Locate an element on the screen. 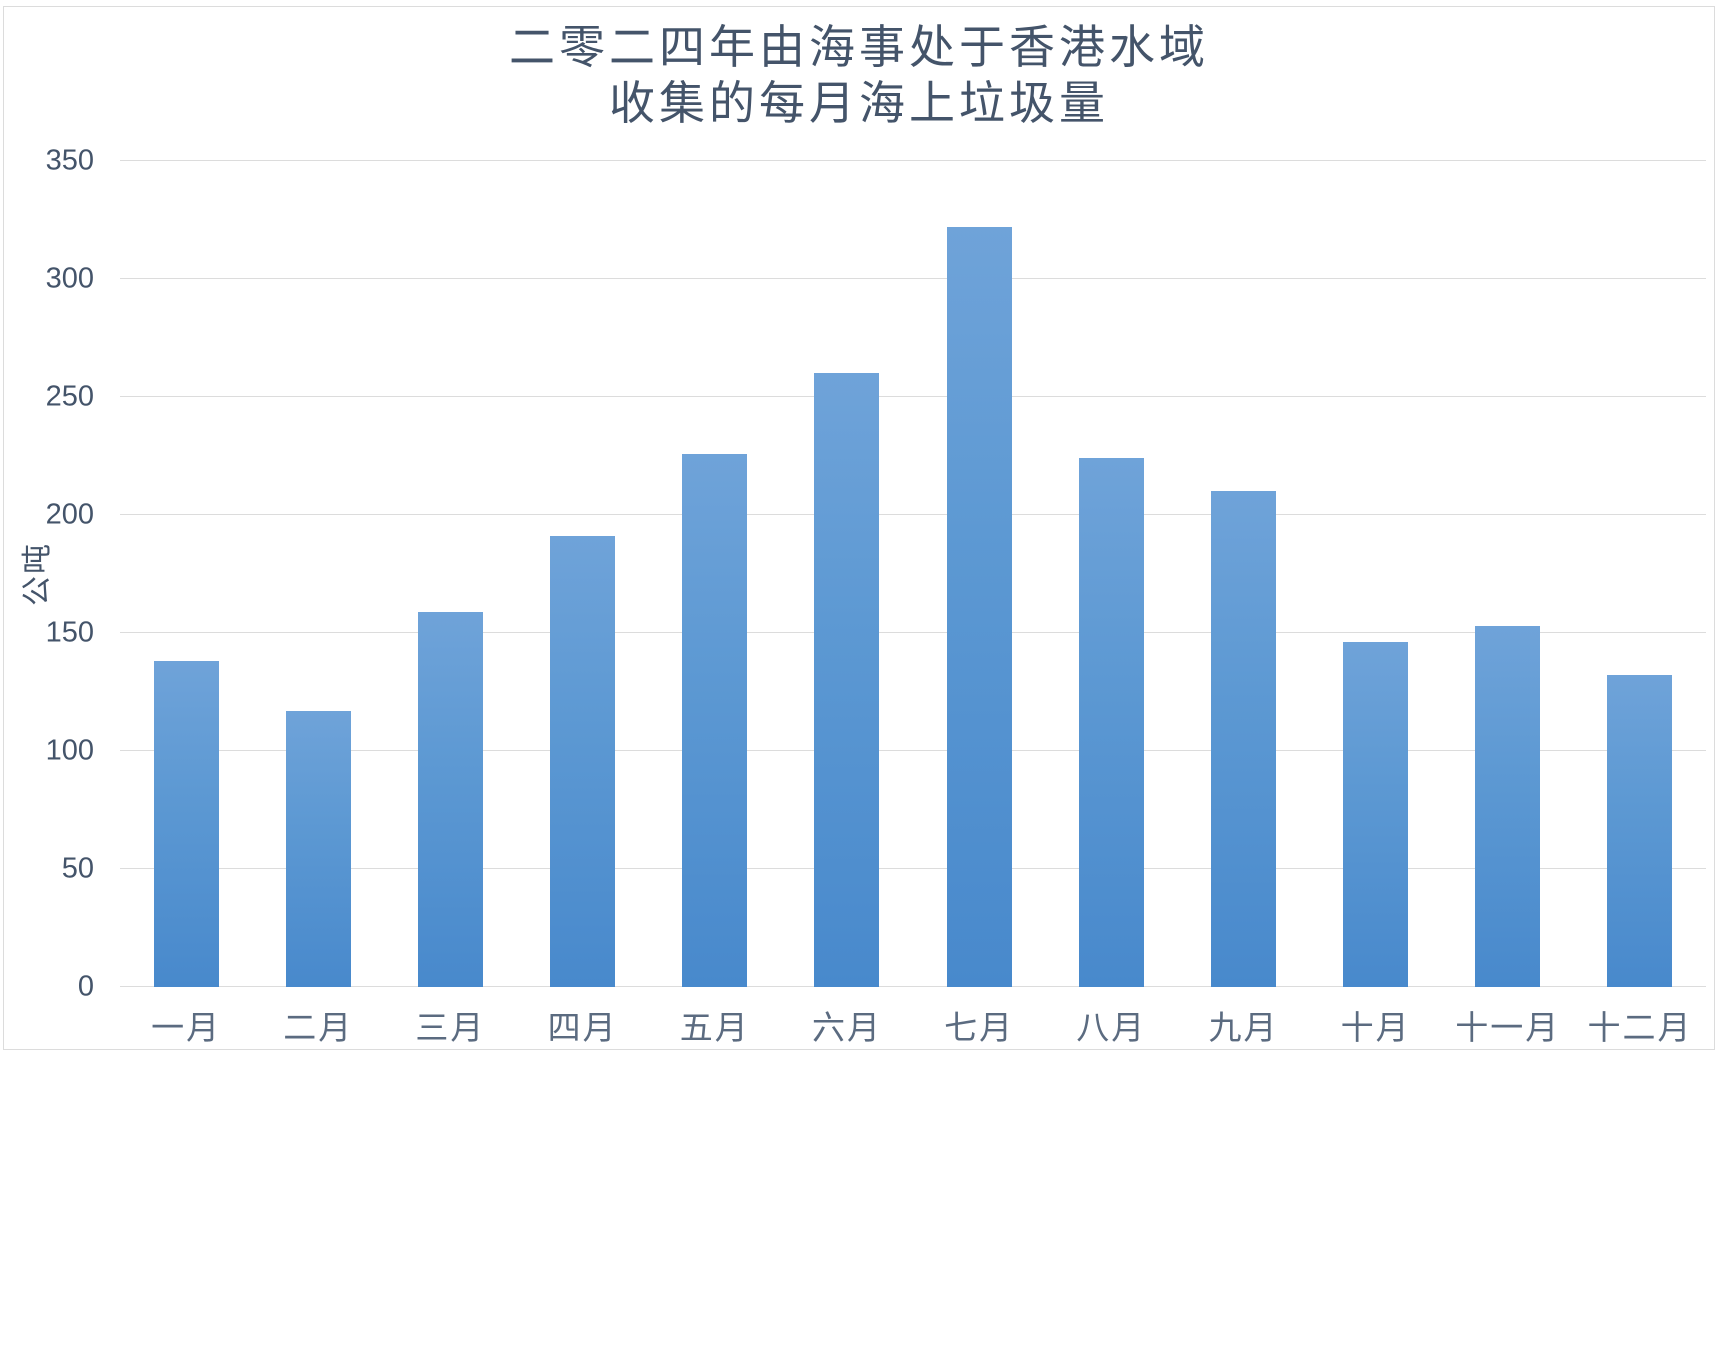 Image resolution: width=1721 pixels, height=1363 pixels. bar-八月 is located at coordinates (1111, 722).